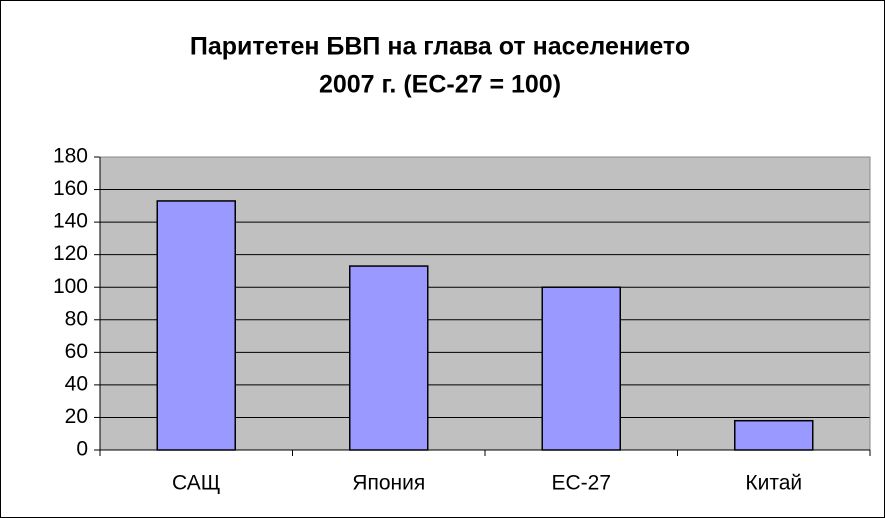 Image resolution: width=885 pixels, height=518 pixels. I want to click on x-tick-label: Китай, so click(773, 483).